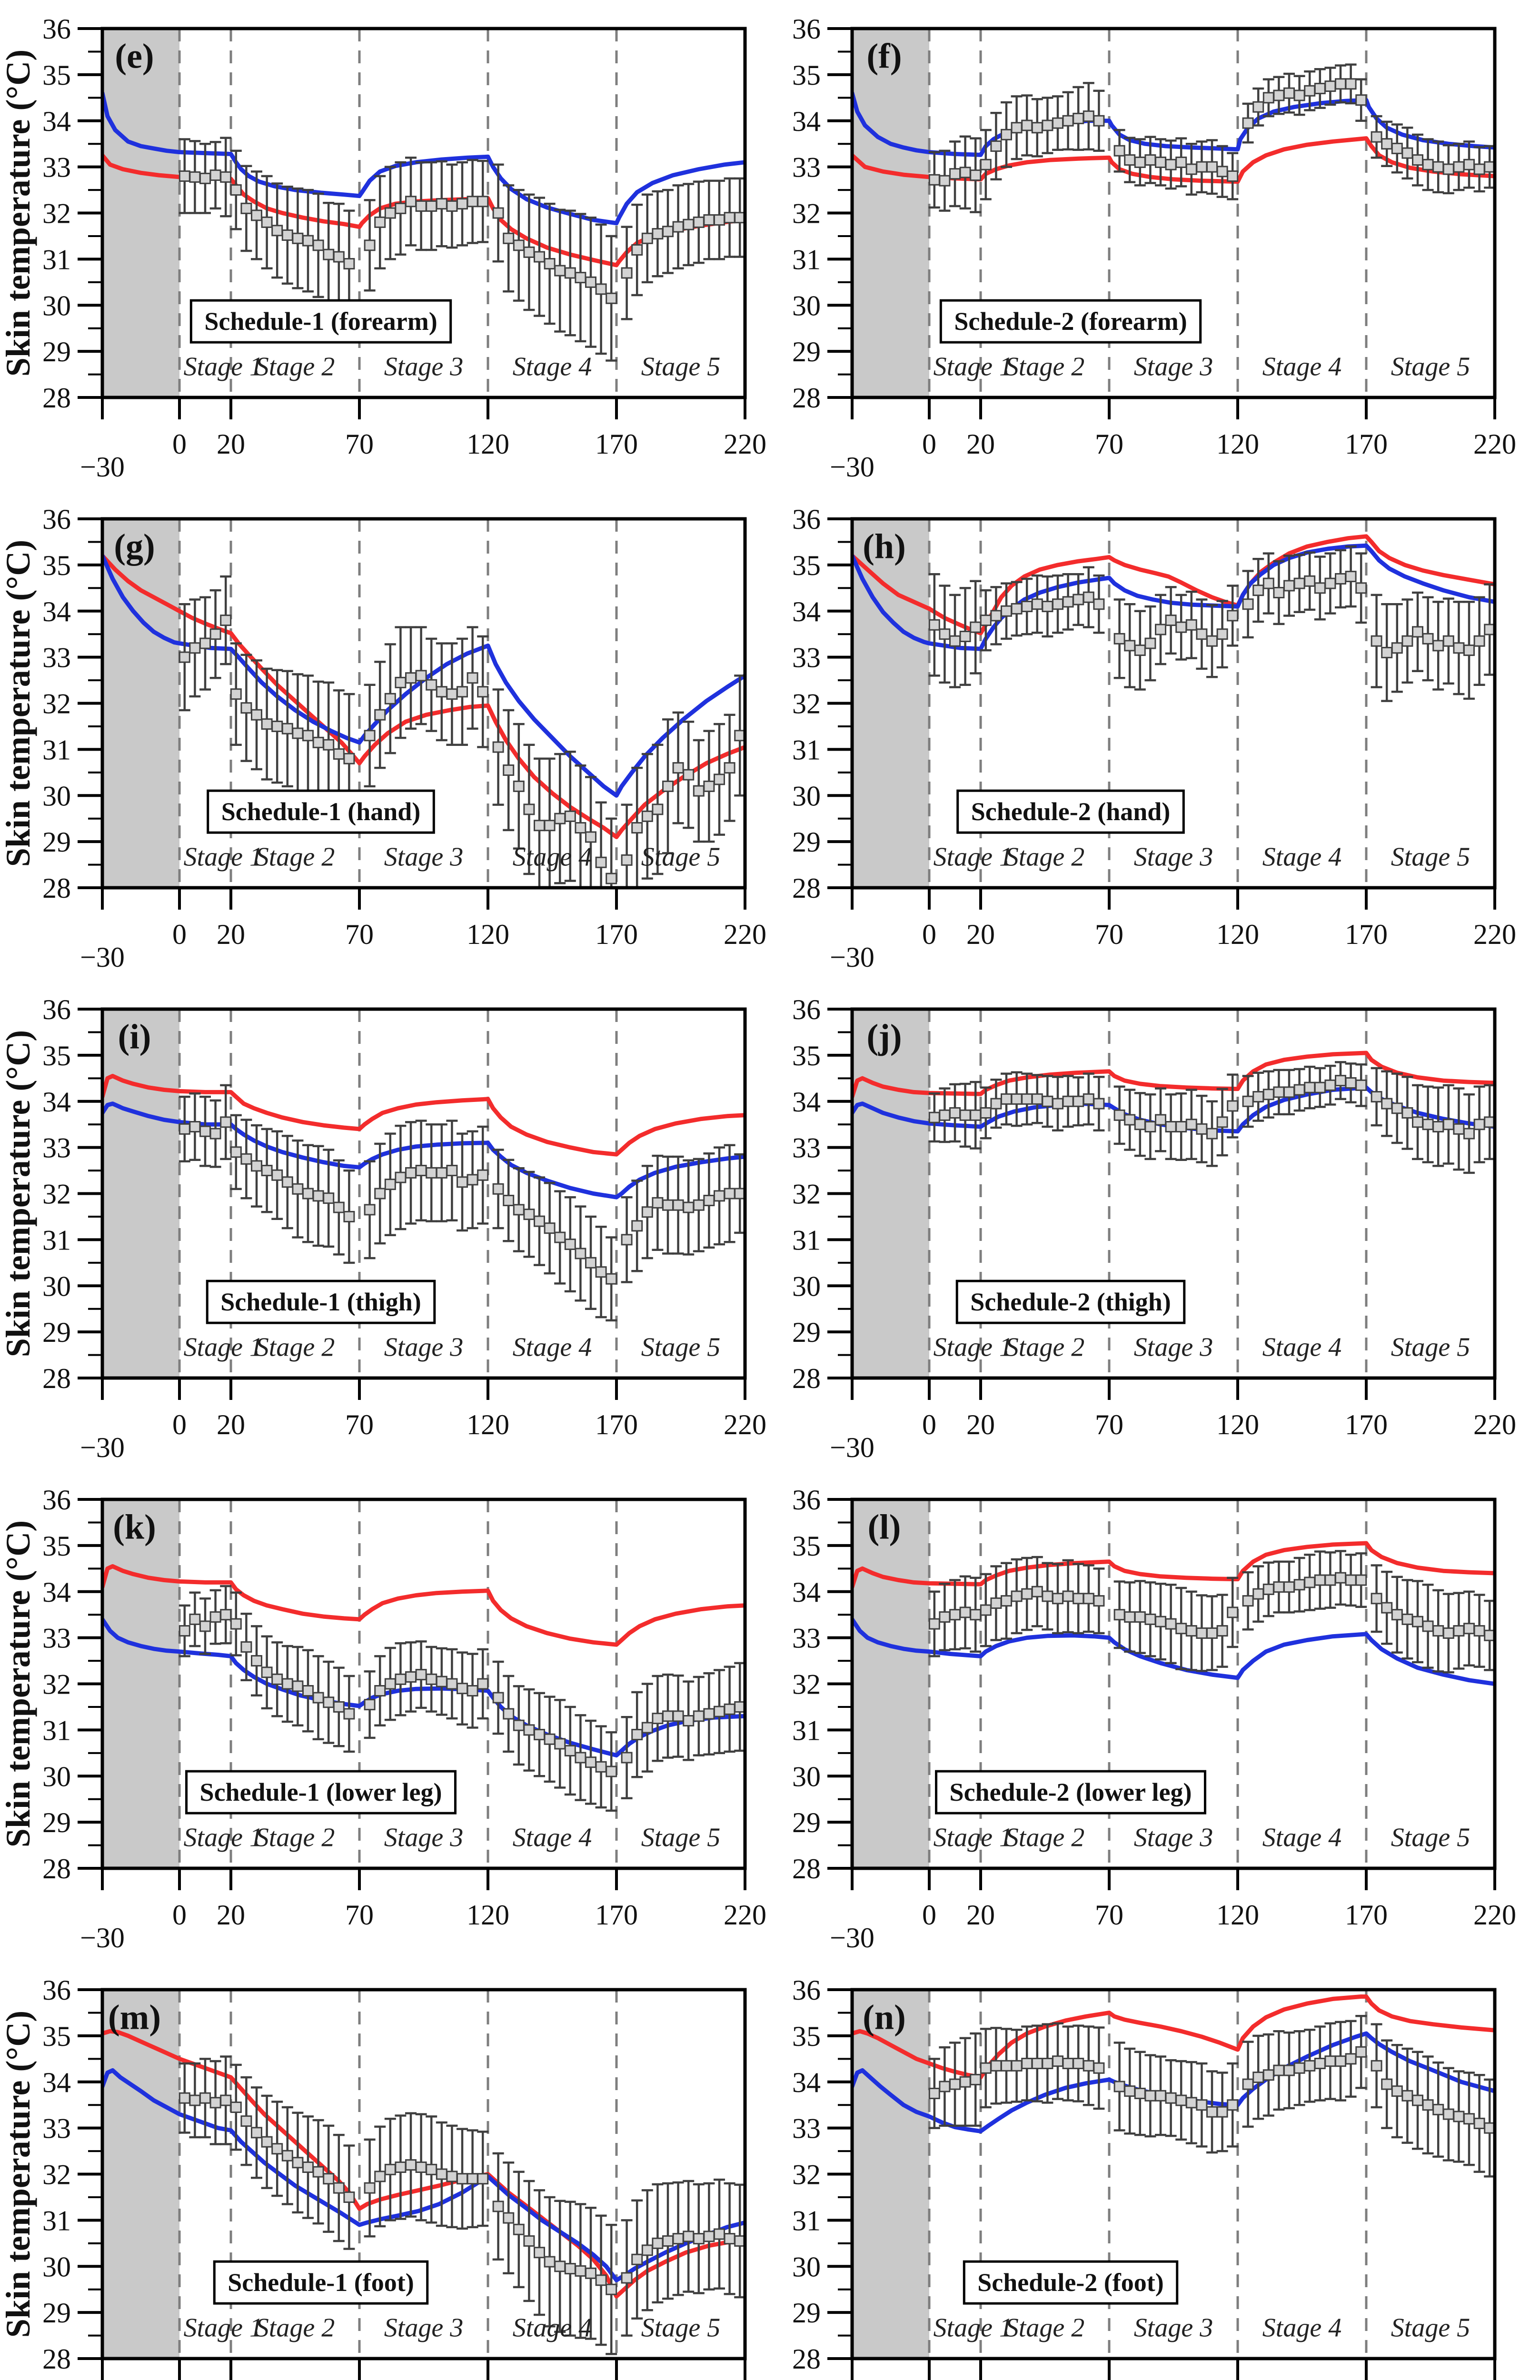 The height and width of the screenshot is (2380, 1540). I want to click on x-tick-label: 20, so click(980, 1424).